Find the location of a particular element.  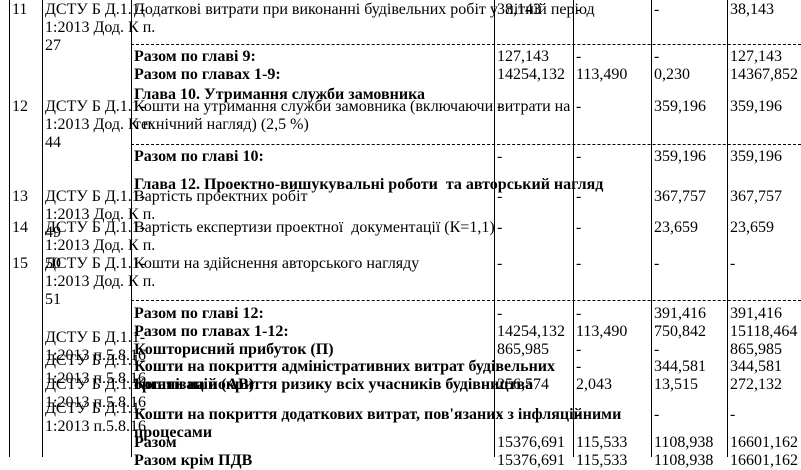

cell-item-number: 11 is located at coordinates (20, 9).